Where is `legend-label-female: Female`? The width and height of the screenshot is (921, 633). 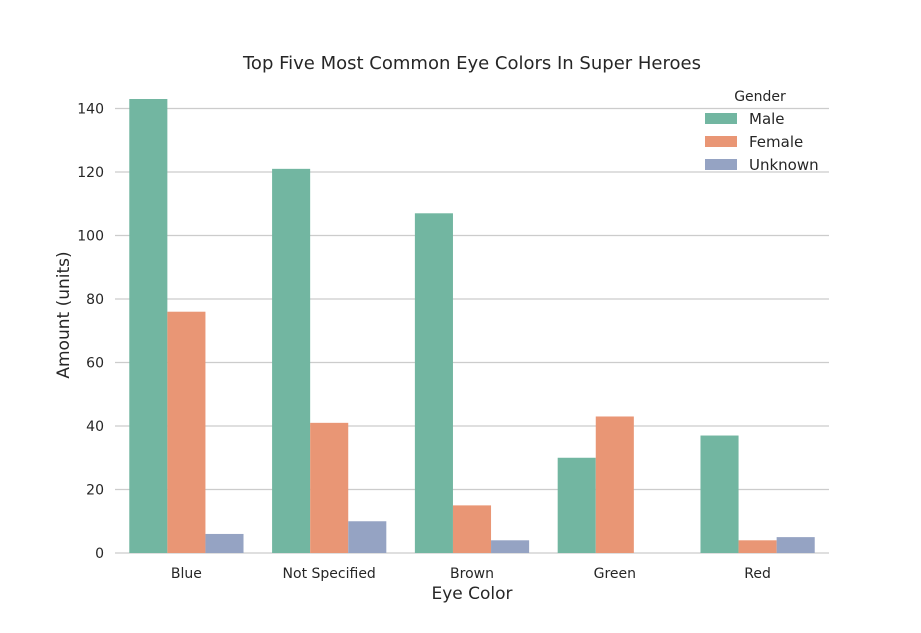
legend-label-female: Female is located at coordinates (776, 142).